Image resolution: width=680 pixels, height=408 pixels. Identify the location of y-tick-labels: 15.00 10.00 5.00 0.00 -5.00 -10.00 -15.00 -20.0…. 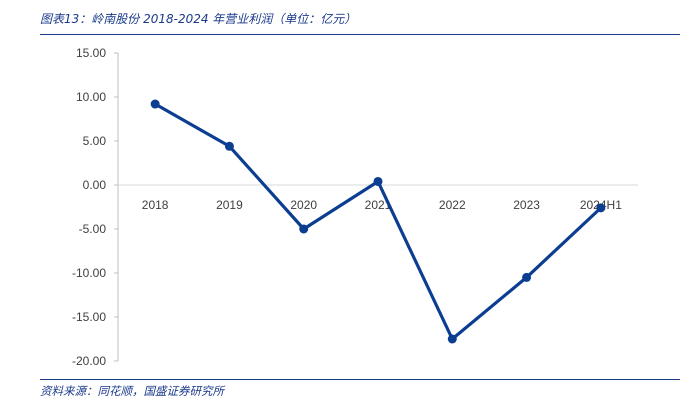
(95, 207).